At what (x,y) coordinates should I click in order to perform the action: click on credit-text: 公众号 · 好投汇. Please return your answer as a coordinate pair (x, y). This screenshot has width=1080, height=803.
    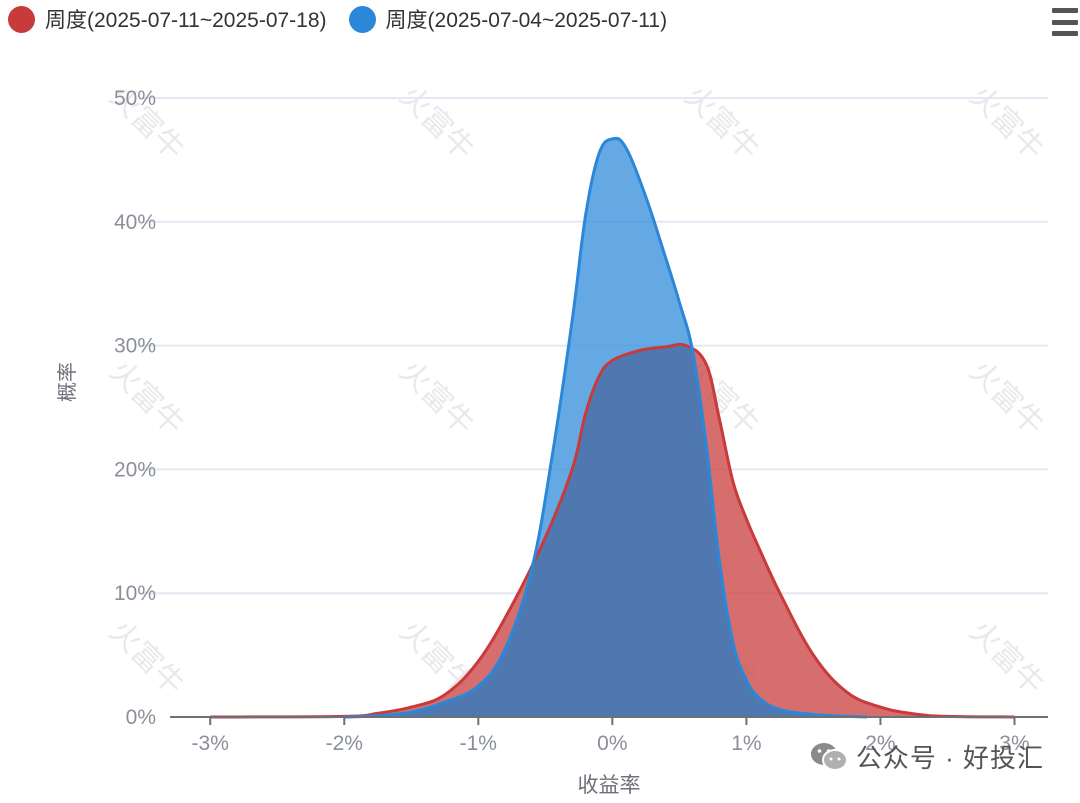
    Looking at the image, I should click on (949, 758).